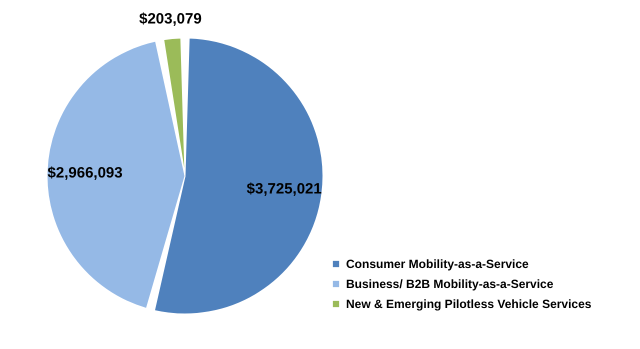 The height and width of the screenshot is (349, 640). I want to click on legend-label: New & Emerging Pilotless Vehicle Services, so click(469, 304).